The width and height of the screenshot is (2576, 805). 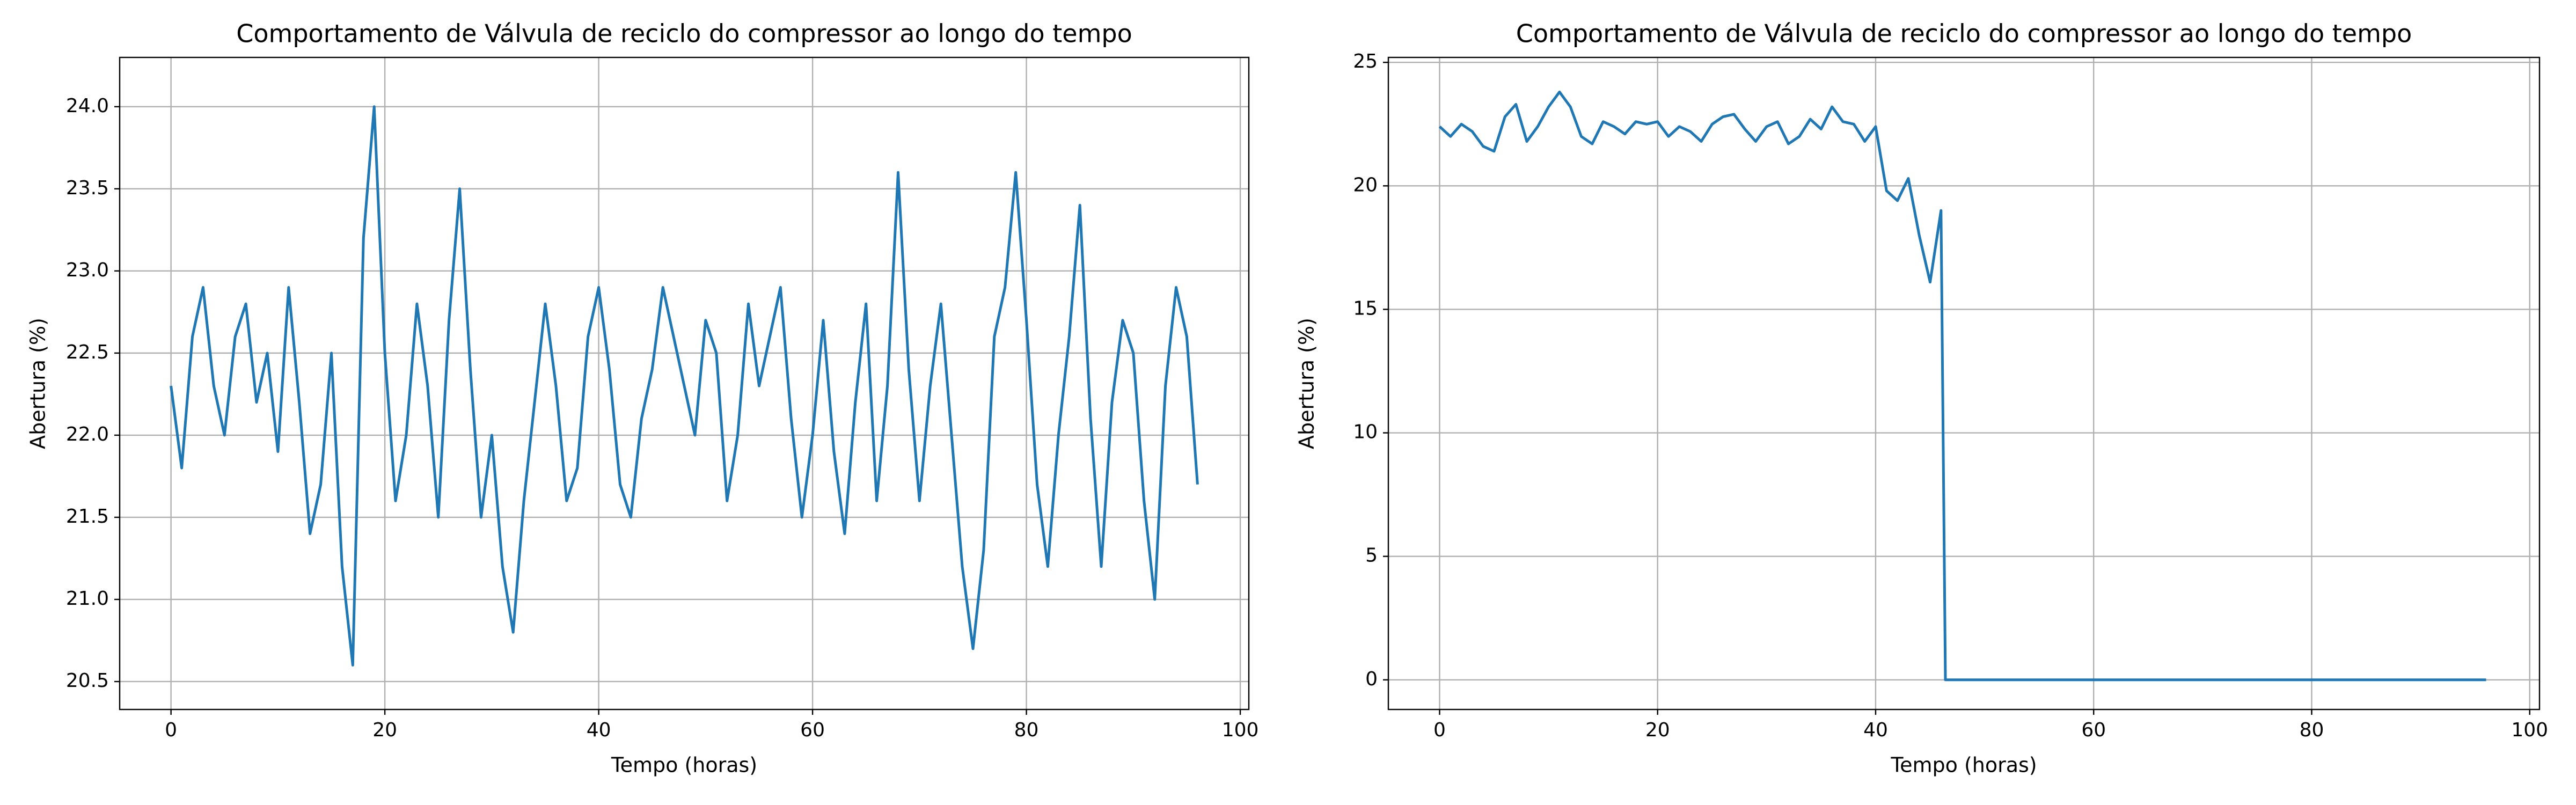 What do you see at coordinates (1365, 308) in the screenshot?
I see `y-tick-label: 15` at bounding box center [1365, 308].